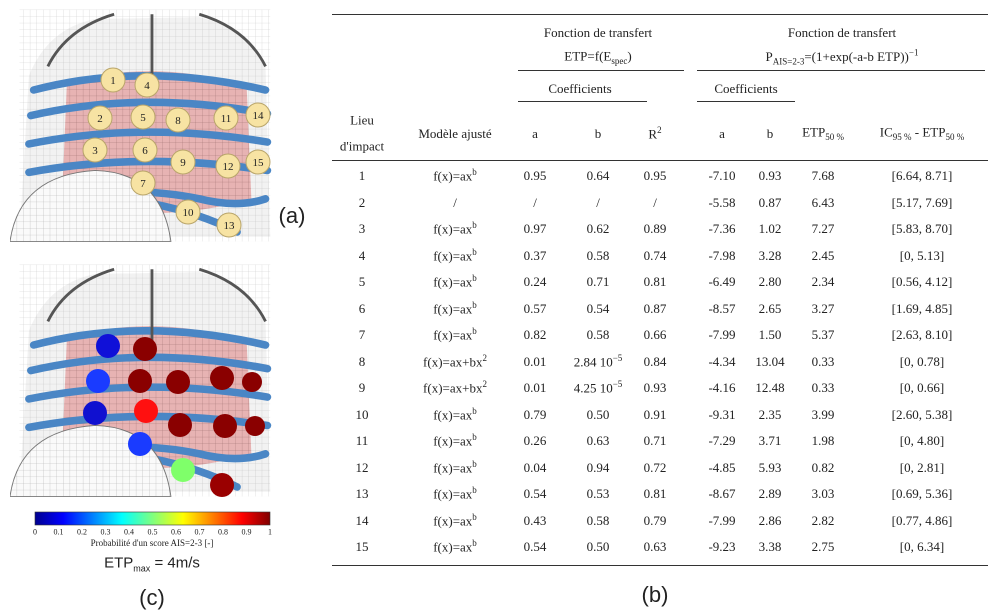  Describe the element at coordinates (655, 467) in the screenshot. I see `text: 0.72` at that location.